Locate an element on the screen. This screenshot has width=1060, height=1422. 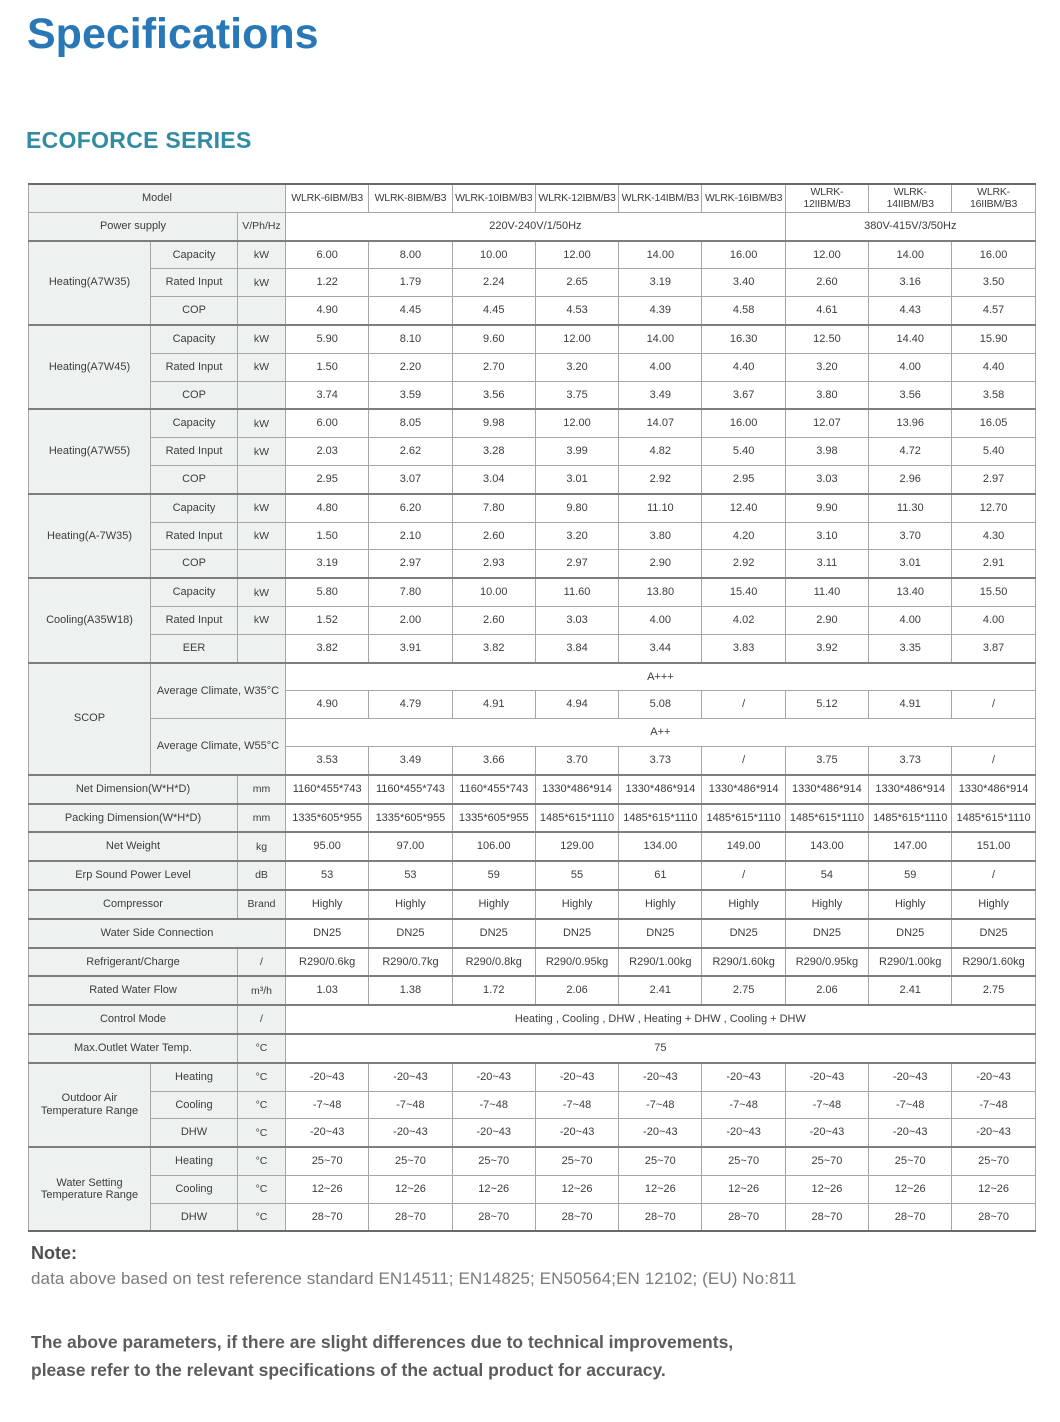
spec-value: 2.06 is located at coordinates (577, 990).